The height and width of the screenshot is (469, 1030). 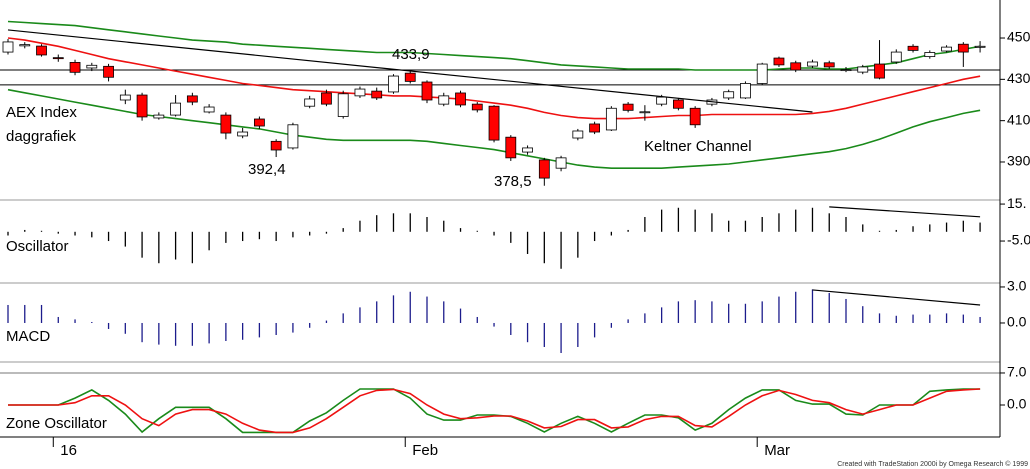 I want to click on panel-title: Oscillator, so click(x=37, y=246).